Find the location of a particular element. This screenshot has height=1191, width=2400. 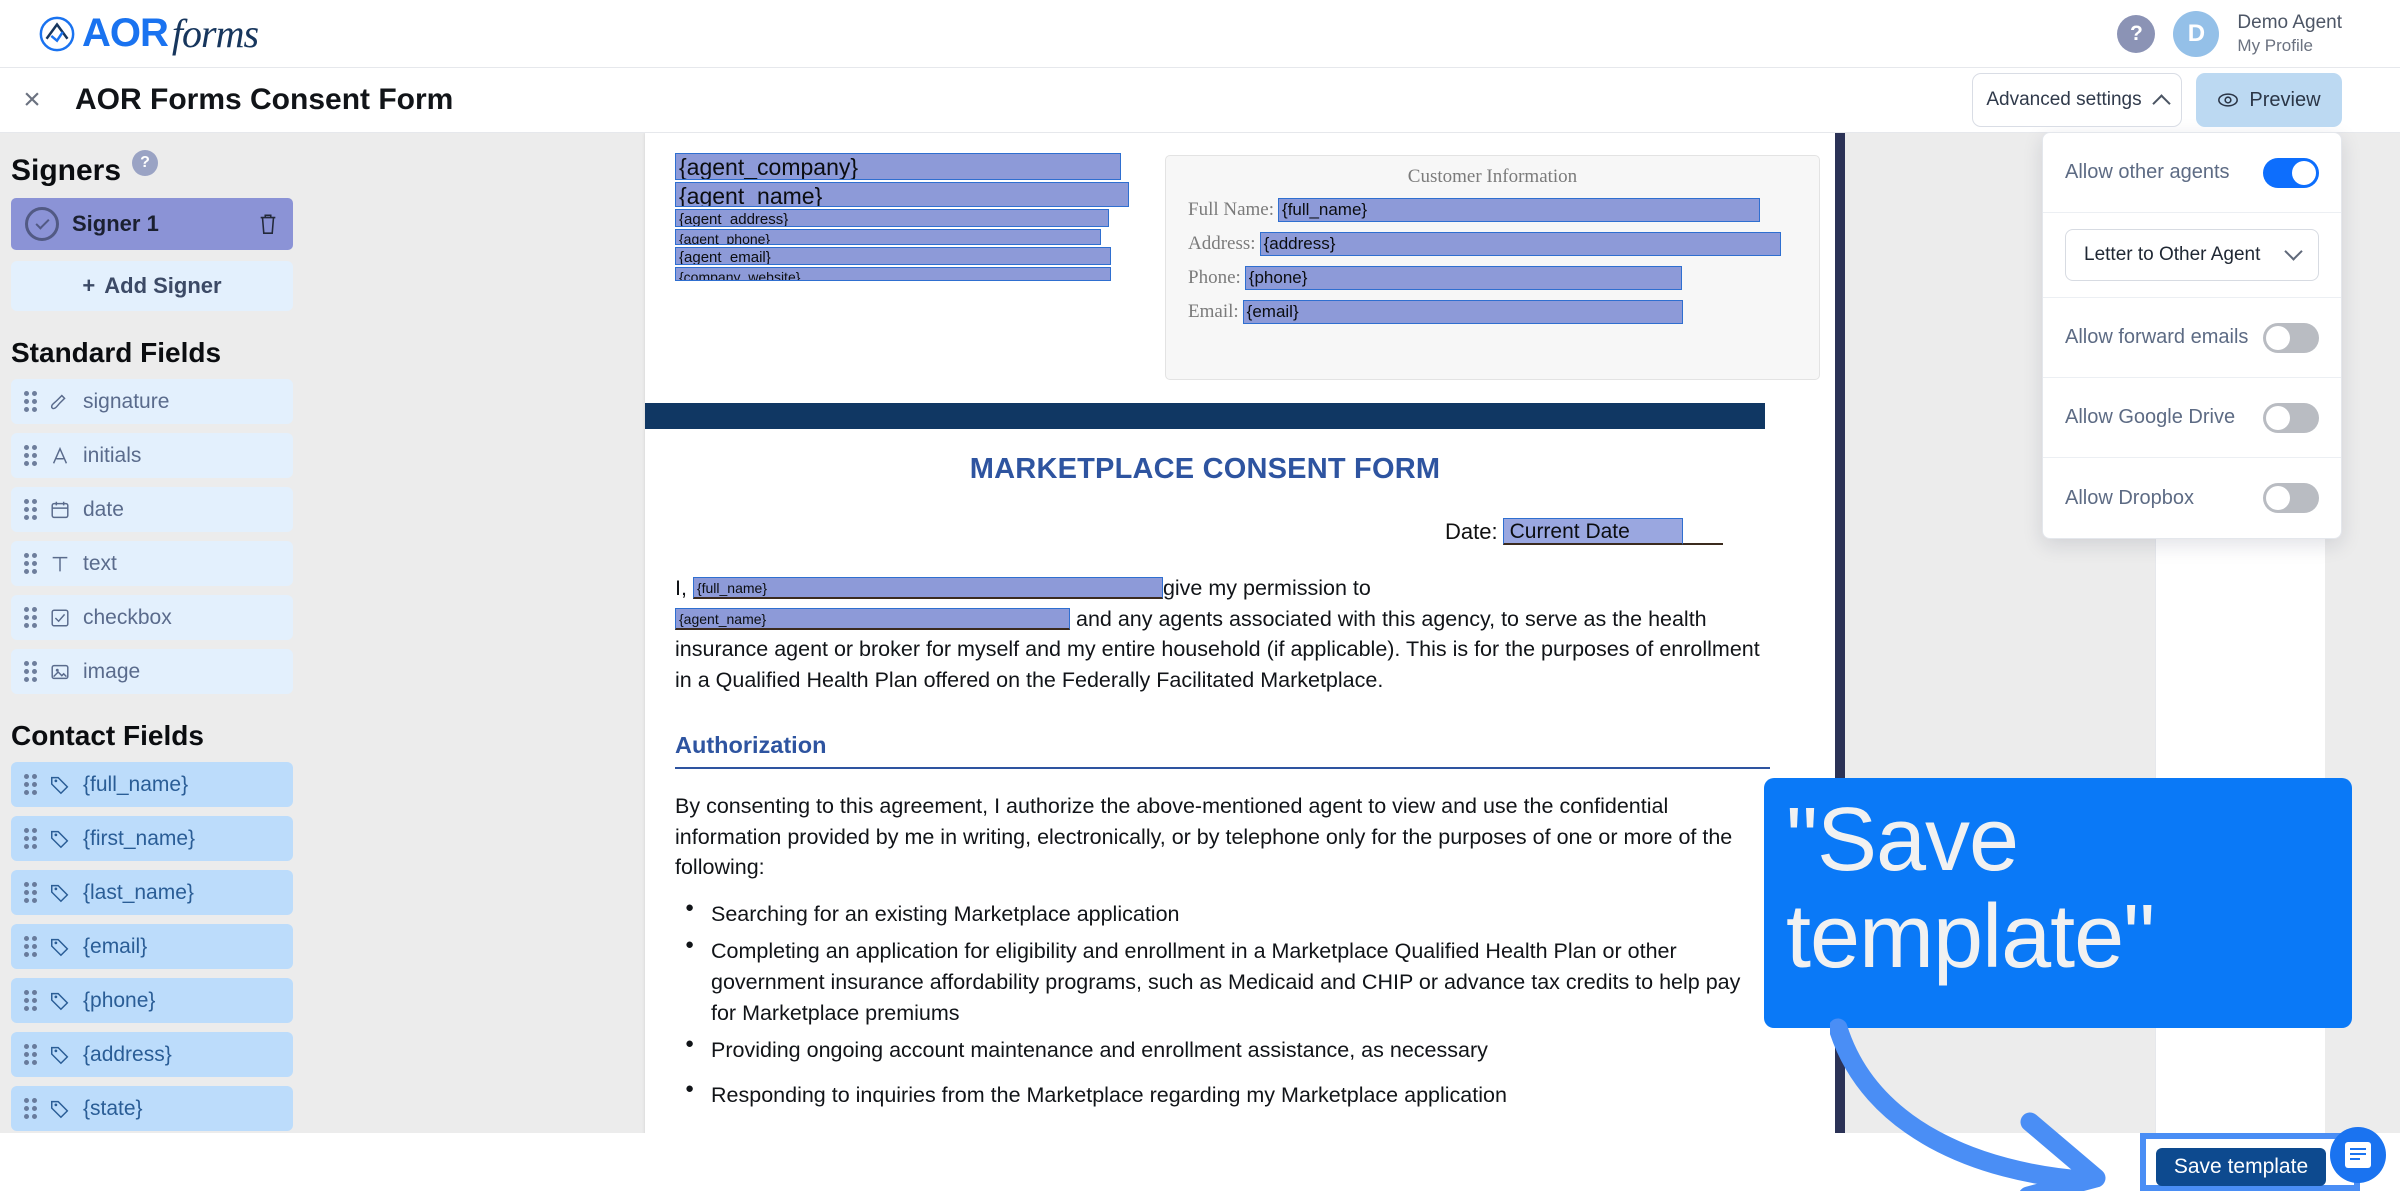

user-menu: Demo Agent My Profile is located at coordinates (2289, 34).